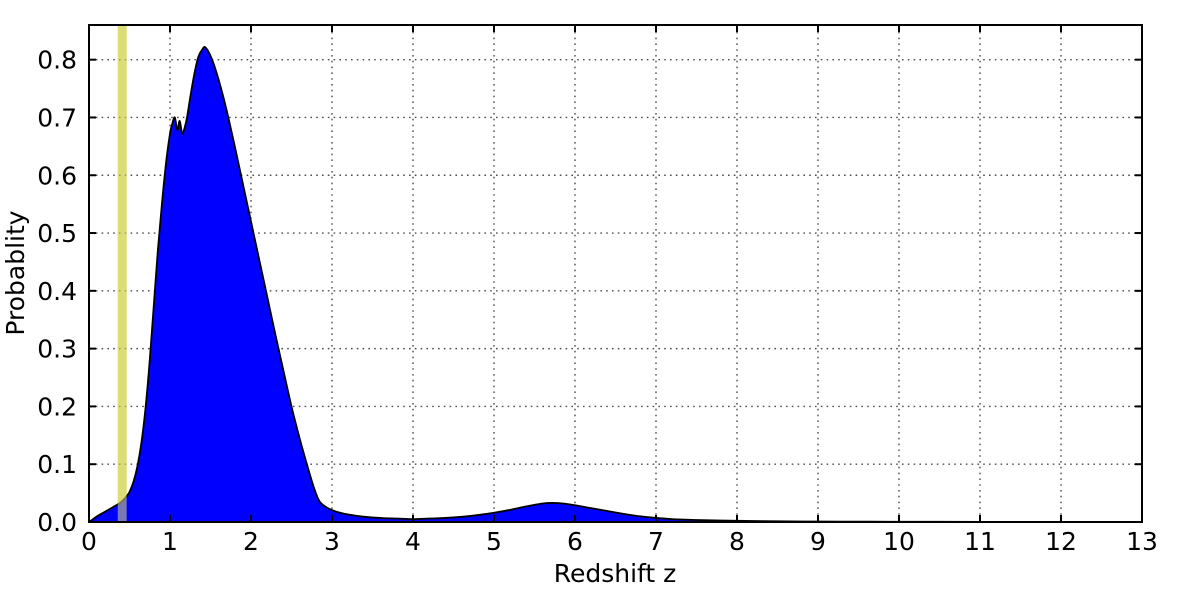 This screenshot has width=1200, height=600. What do you see at coordinates (170, 541) in the screenshot?
I see `x-tick-label: 1` at bounding box center [170, 541].